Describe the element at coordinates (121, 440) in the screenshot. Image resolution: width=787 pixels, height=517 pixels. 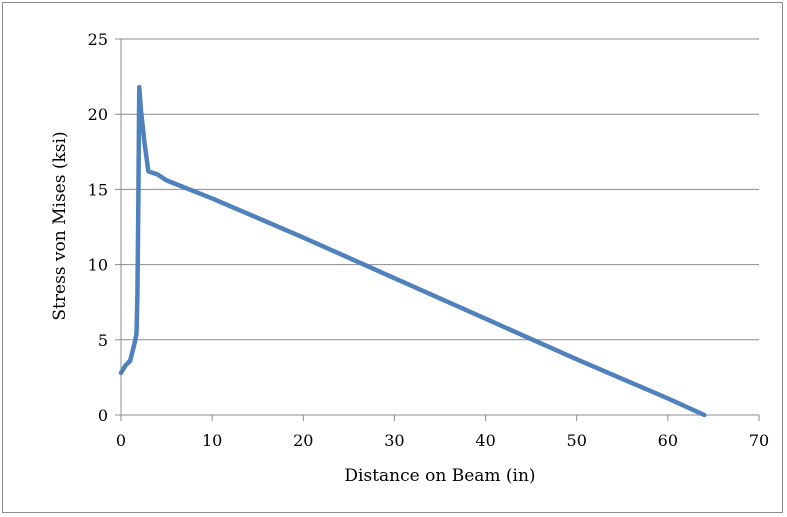
I see `x-tick-label: 0` at that location.